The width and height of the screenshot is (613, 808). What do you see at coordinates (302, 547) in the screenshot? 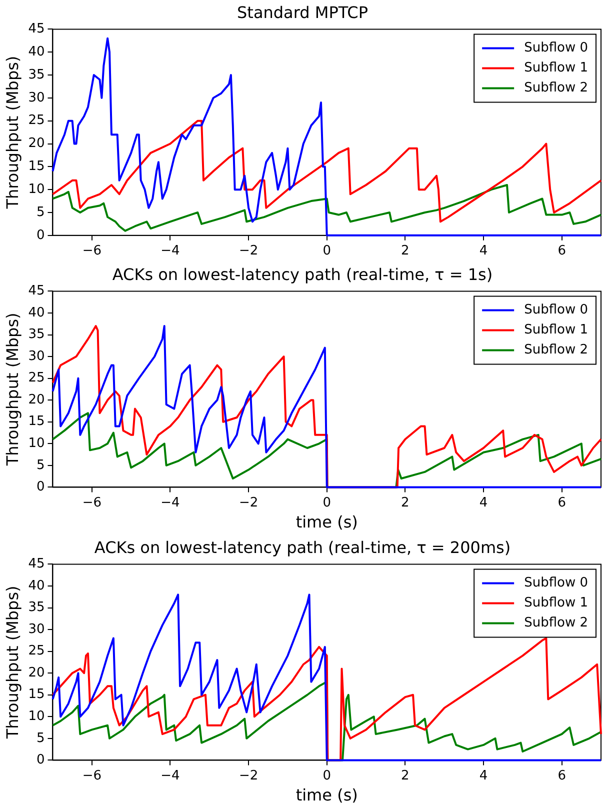
I see `chart-title: ACKs on lowest-latency path (real-time, τ = 200ms)` at bounding box center [302, 547].